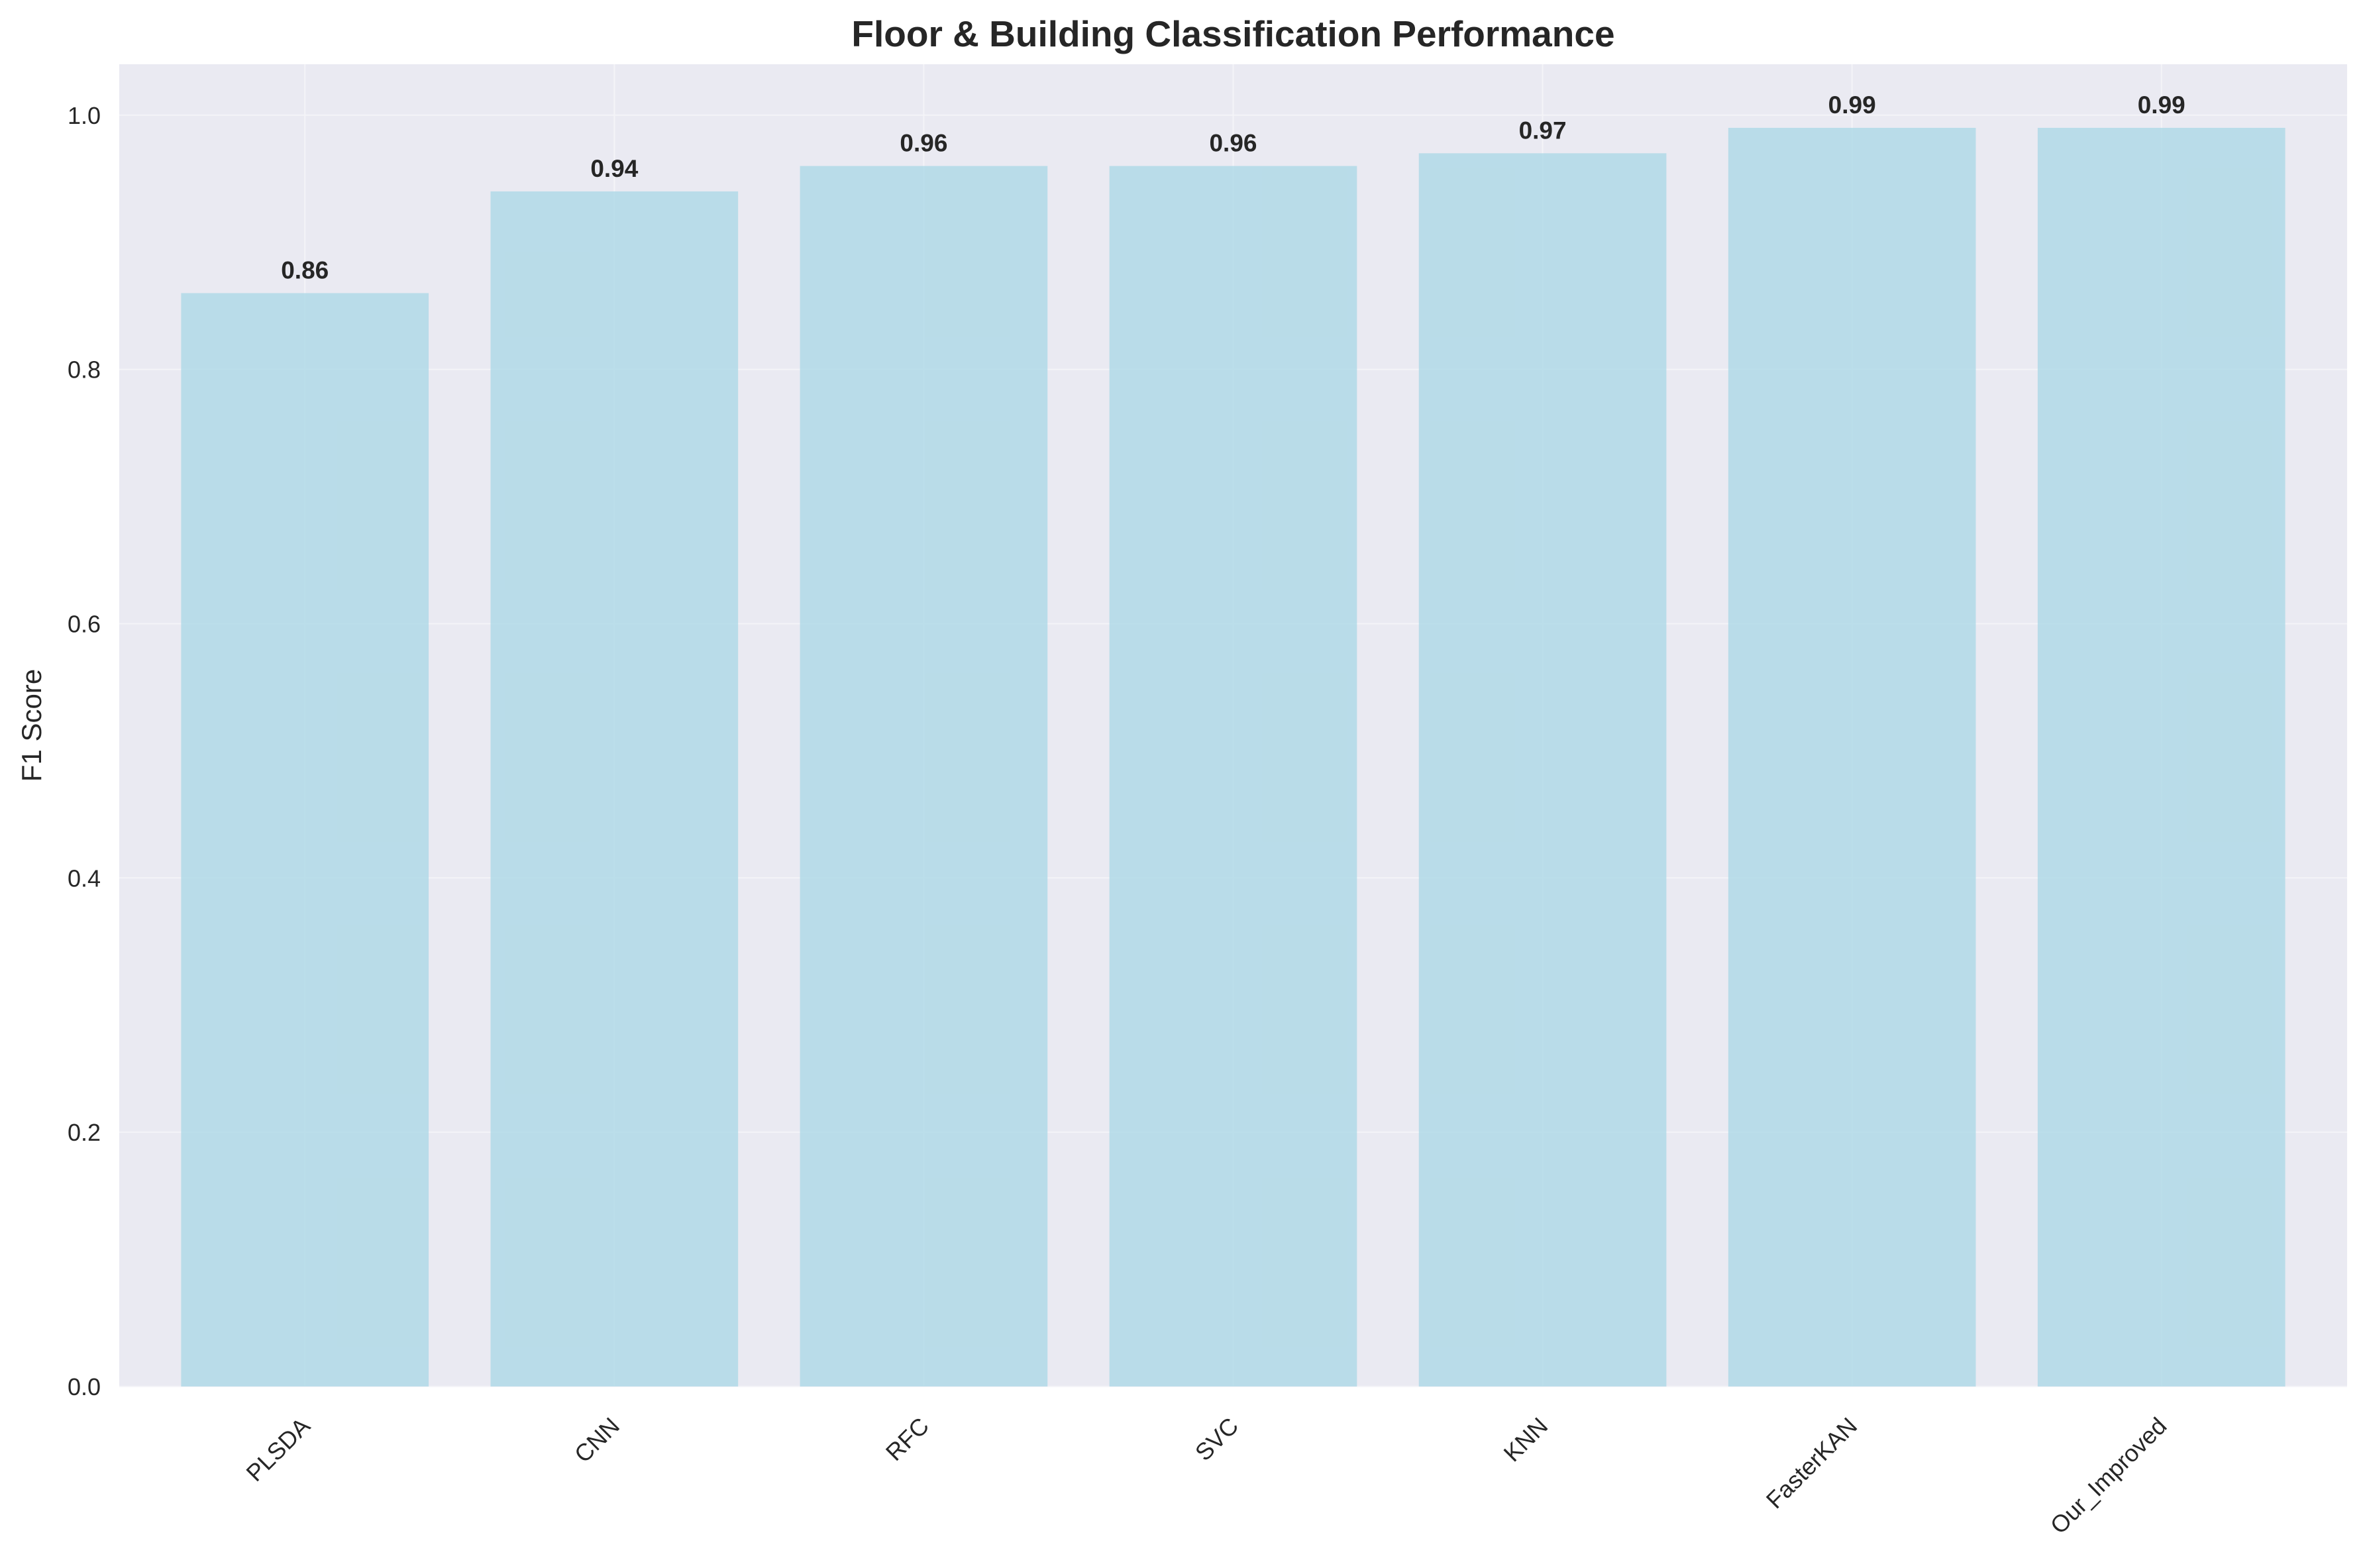  What do you see at coordinates (84, 623) in the screenshot?
I see `y-tick-label: 0.6` at bounding box center [84, 623].